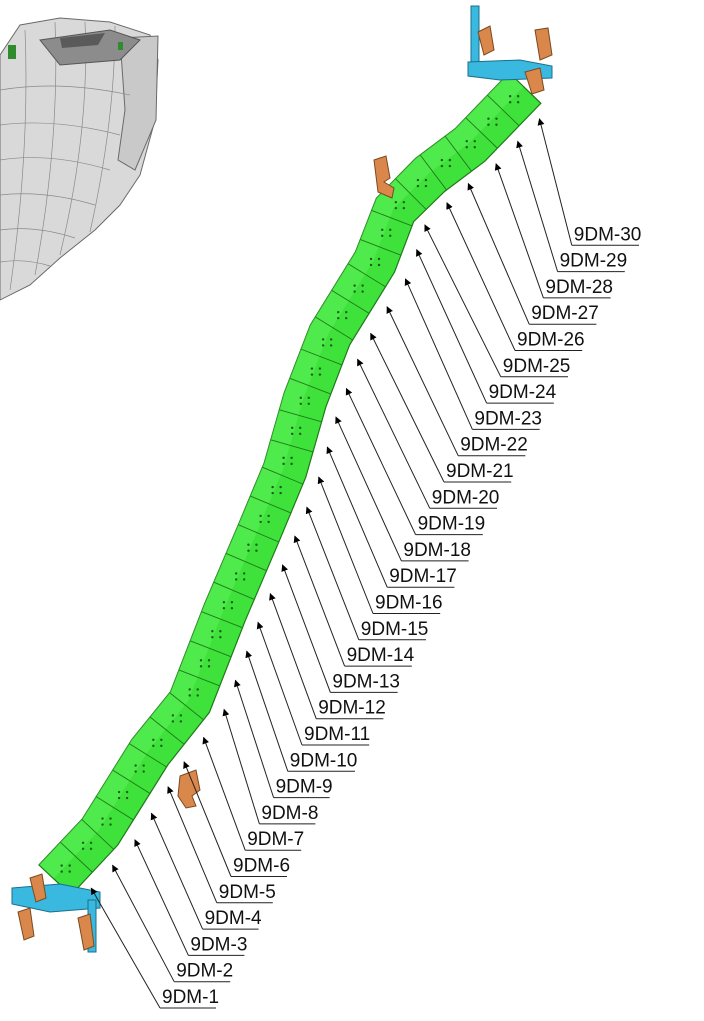 The width and height of the screenshot is (704, 1021). Describe the element at coordinates (384, 177) in the screenshot. I see `support-mid-upper` at that location.